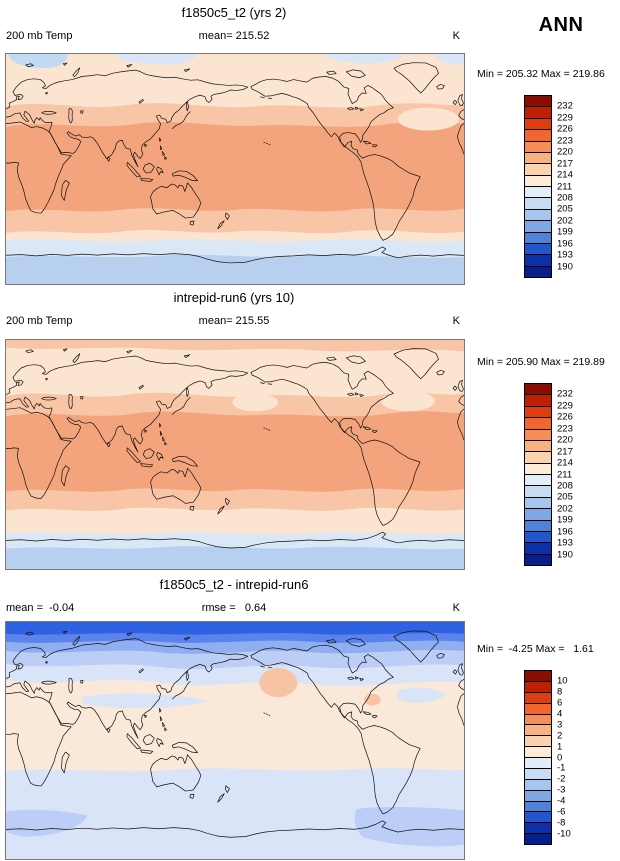 The image size is (620, 861). What do you see at coordinates (565, 175) in the screenshot?
I see `colorbar-level-label: 214` at bounding box center [565, 175].